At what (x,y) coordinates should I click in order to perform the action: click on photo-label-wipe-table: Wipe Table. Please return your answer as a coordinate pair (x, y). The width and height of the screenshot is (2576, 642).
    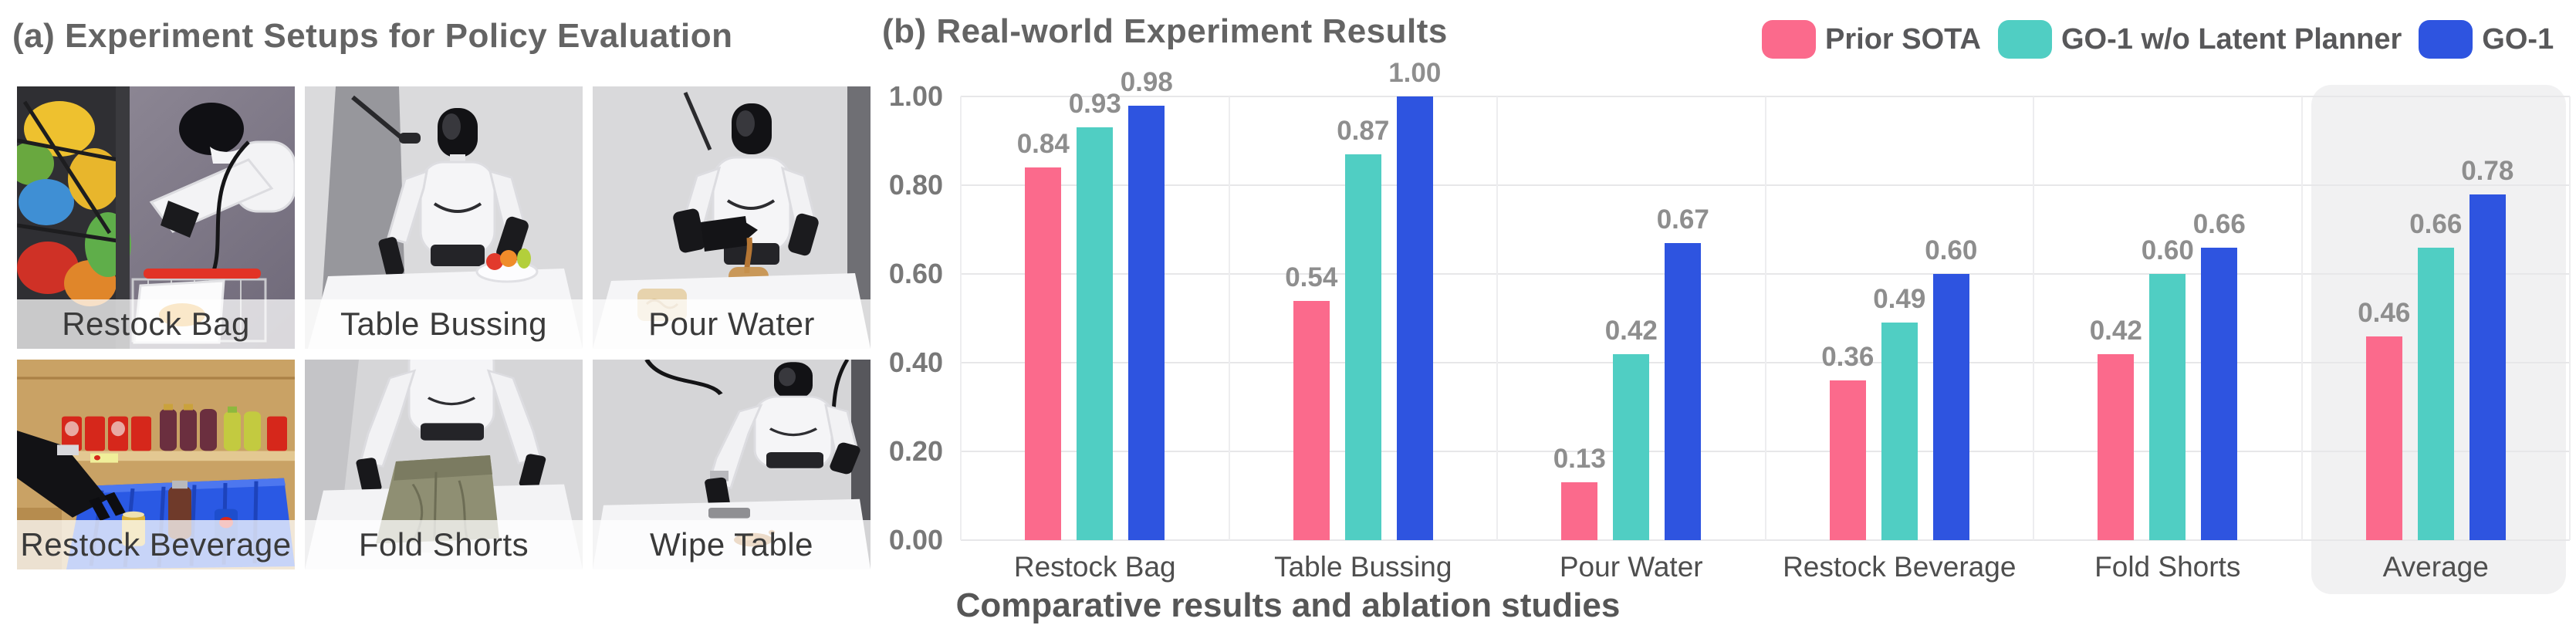
    Looking at the image, I should click on (731, 544).